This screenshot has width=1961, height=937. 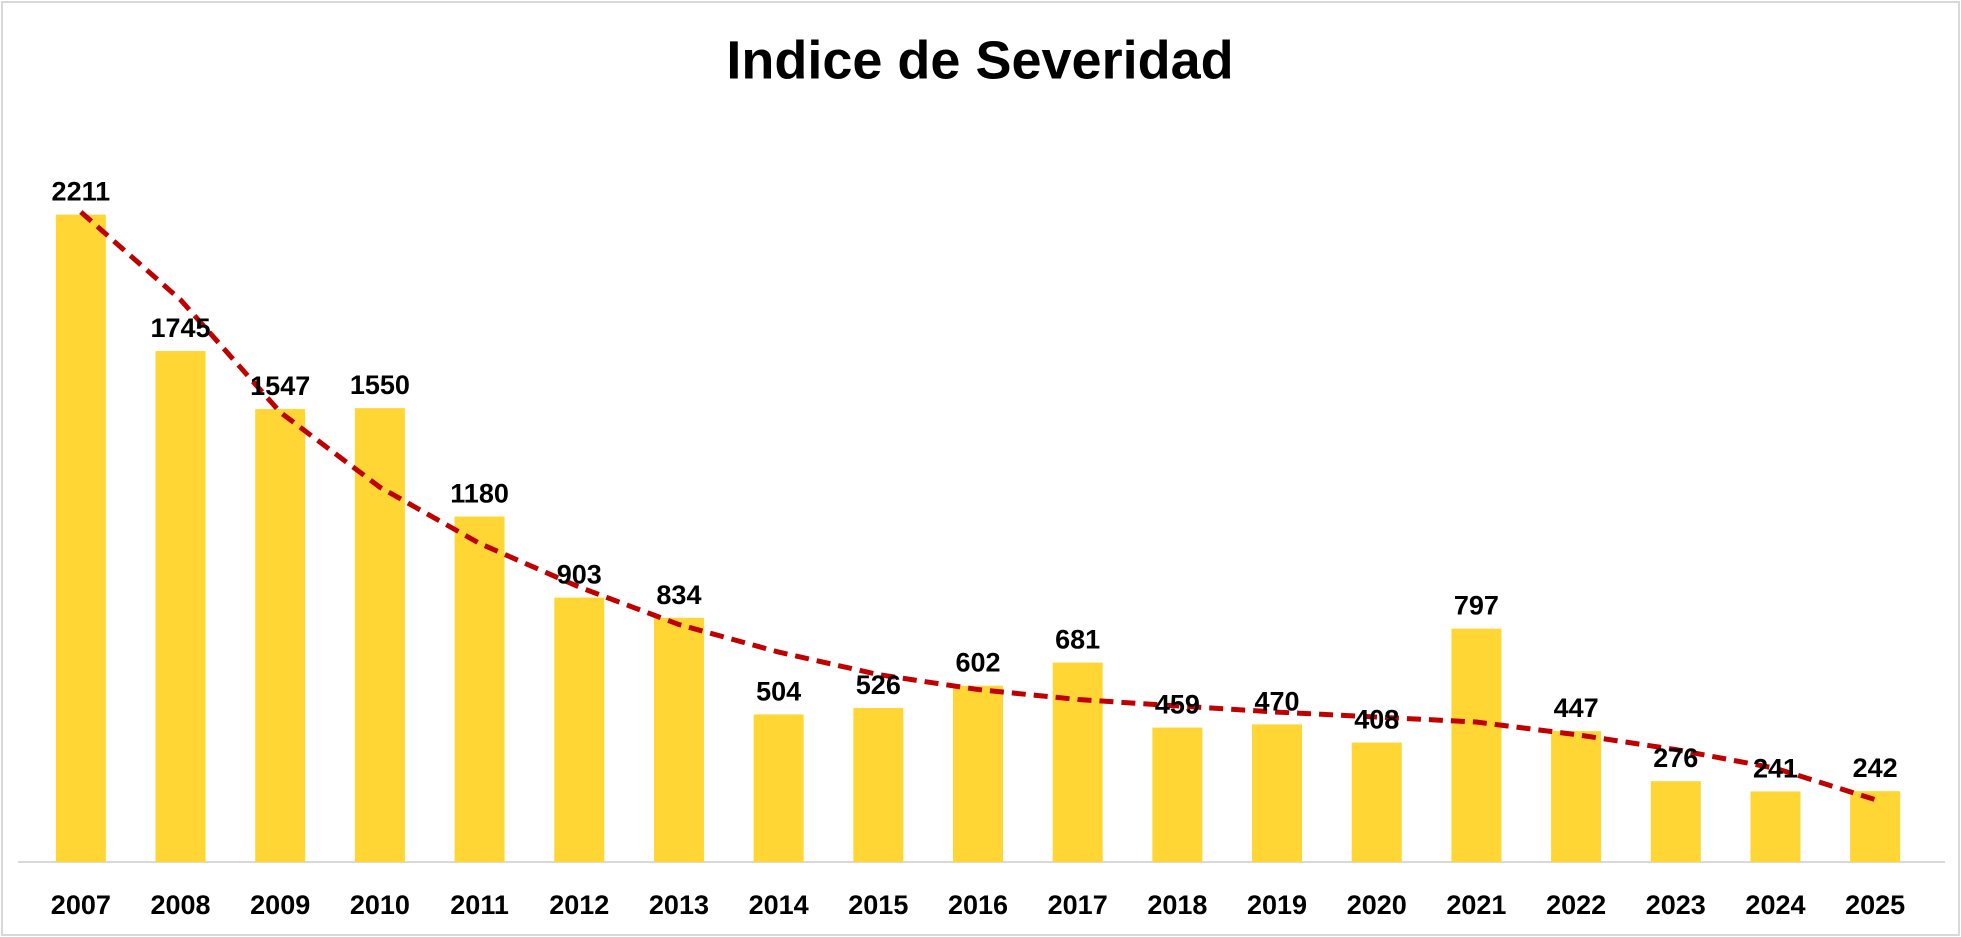 I want to click on x-tick-label: 2014, so click(x=779, y=905).